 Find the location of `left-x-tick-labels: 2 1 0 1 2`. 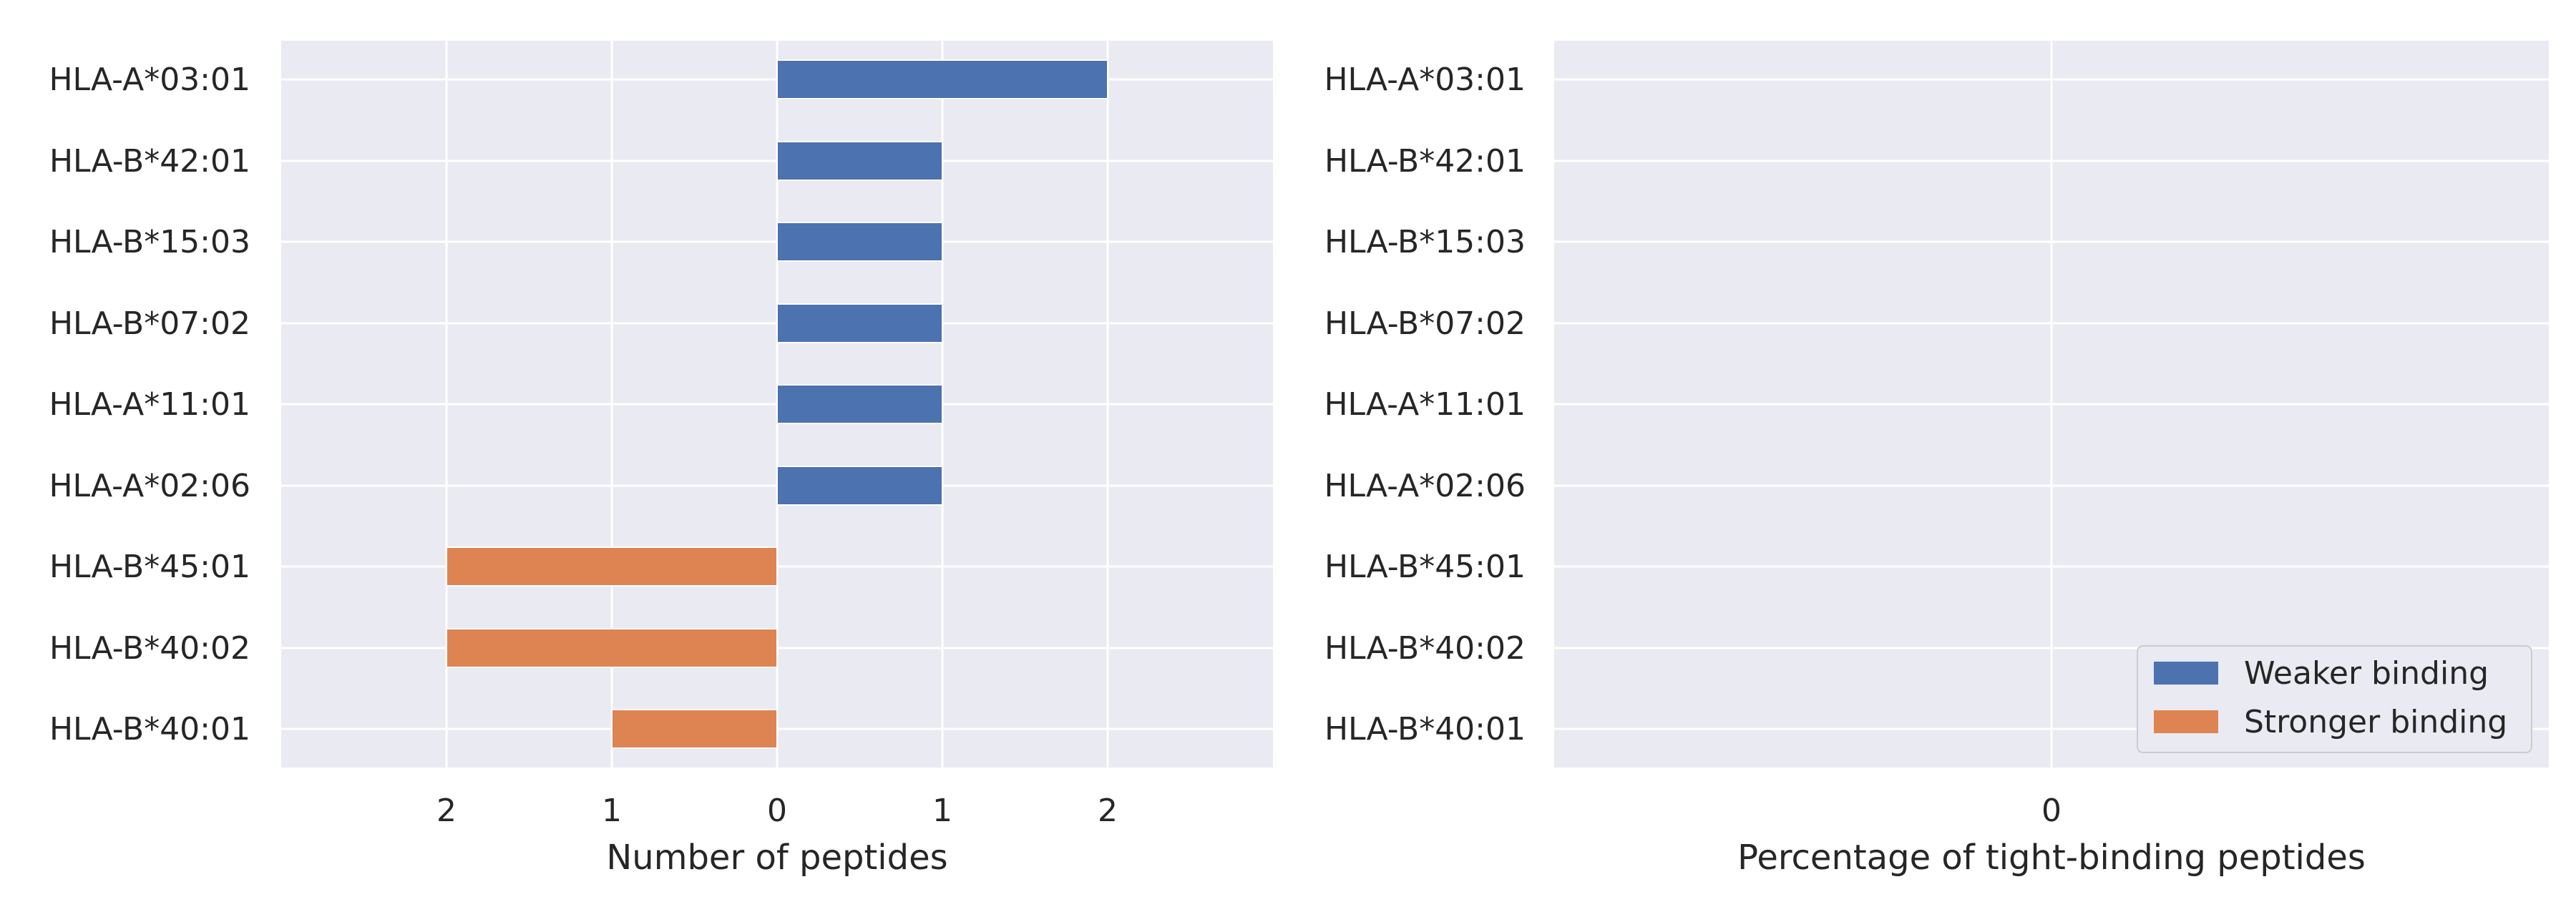

left-x-tick-labels: 2 1 0 1 2 is located at coordinates (777, 811).